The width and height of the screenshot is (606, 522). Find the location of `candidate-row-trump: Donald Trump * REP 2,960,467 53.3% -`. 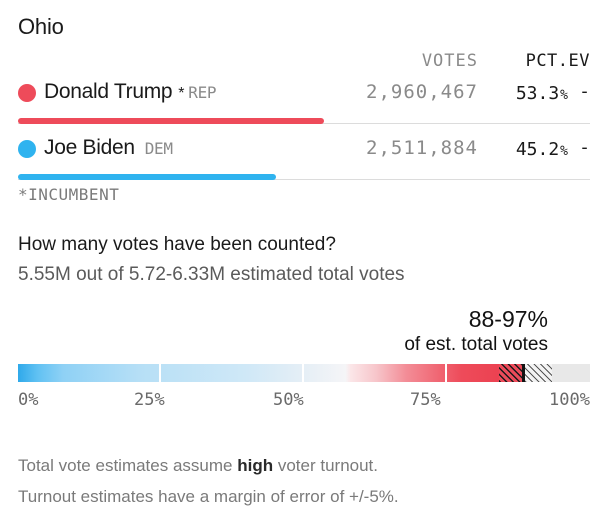

candidate-row-trump: Donald Trump * REP 2,960,467 53.3% - is located at coordinates (304, 102).